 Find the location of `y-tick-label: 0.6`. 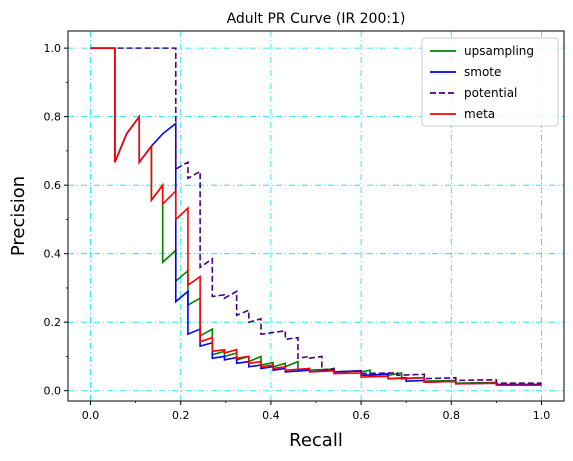

y-tick-label: 0.6 is located at coordinates (53, 185).